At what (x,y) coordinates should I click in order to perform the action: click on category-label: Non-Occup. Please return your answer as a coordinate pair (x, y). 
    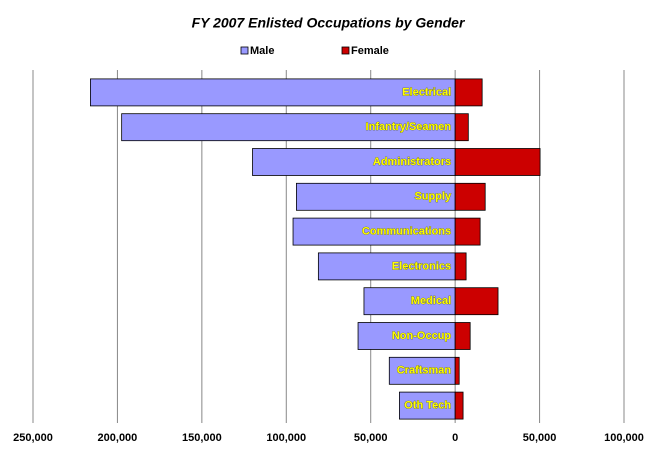
    Looking at the image, I should click on (422, 336).